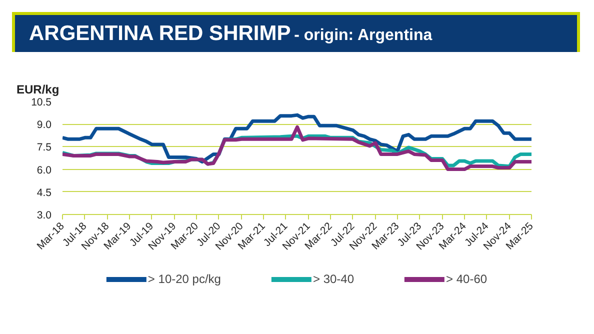 Image resolution: width=594 pixels, height=334 pixels. What do you see at coordinates (38, 89) in the screenshot?
I see `y-axis-title: EUR/kg` at bounding box center [38, 89].